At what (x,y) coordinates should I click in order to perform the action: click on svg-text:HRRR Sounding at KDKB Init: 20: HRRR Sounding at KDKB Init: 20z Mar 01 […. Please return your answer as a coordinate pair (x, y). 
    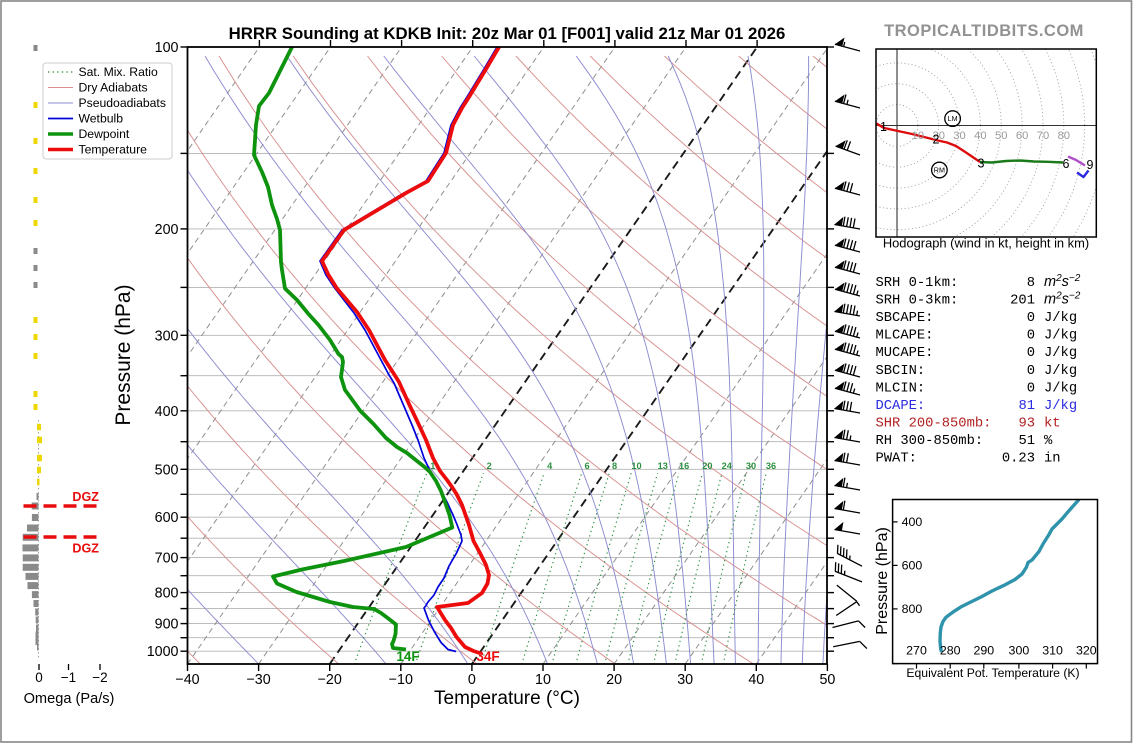
    Looking at the image, I should click on (507, 33).